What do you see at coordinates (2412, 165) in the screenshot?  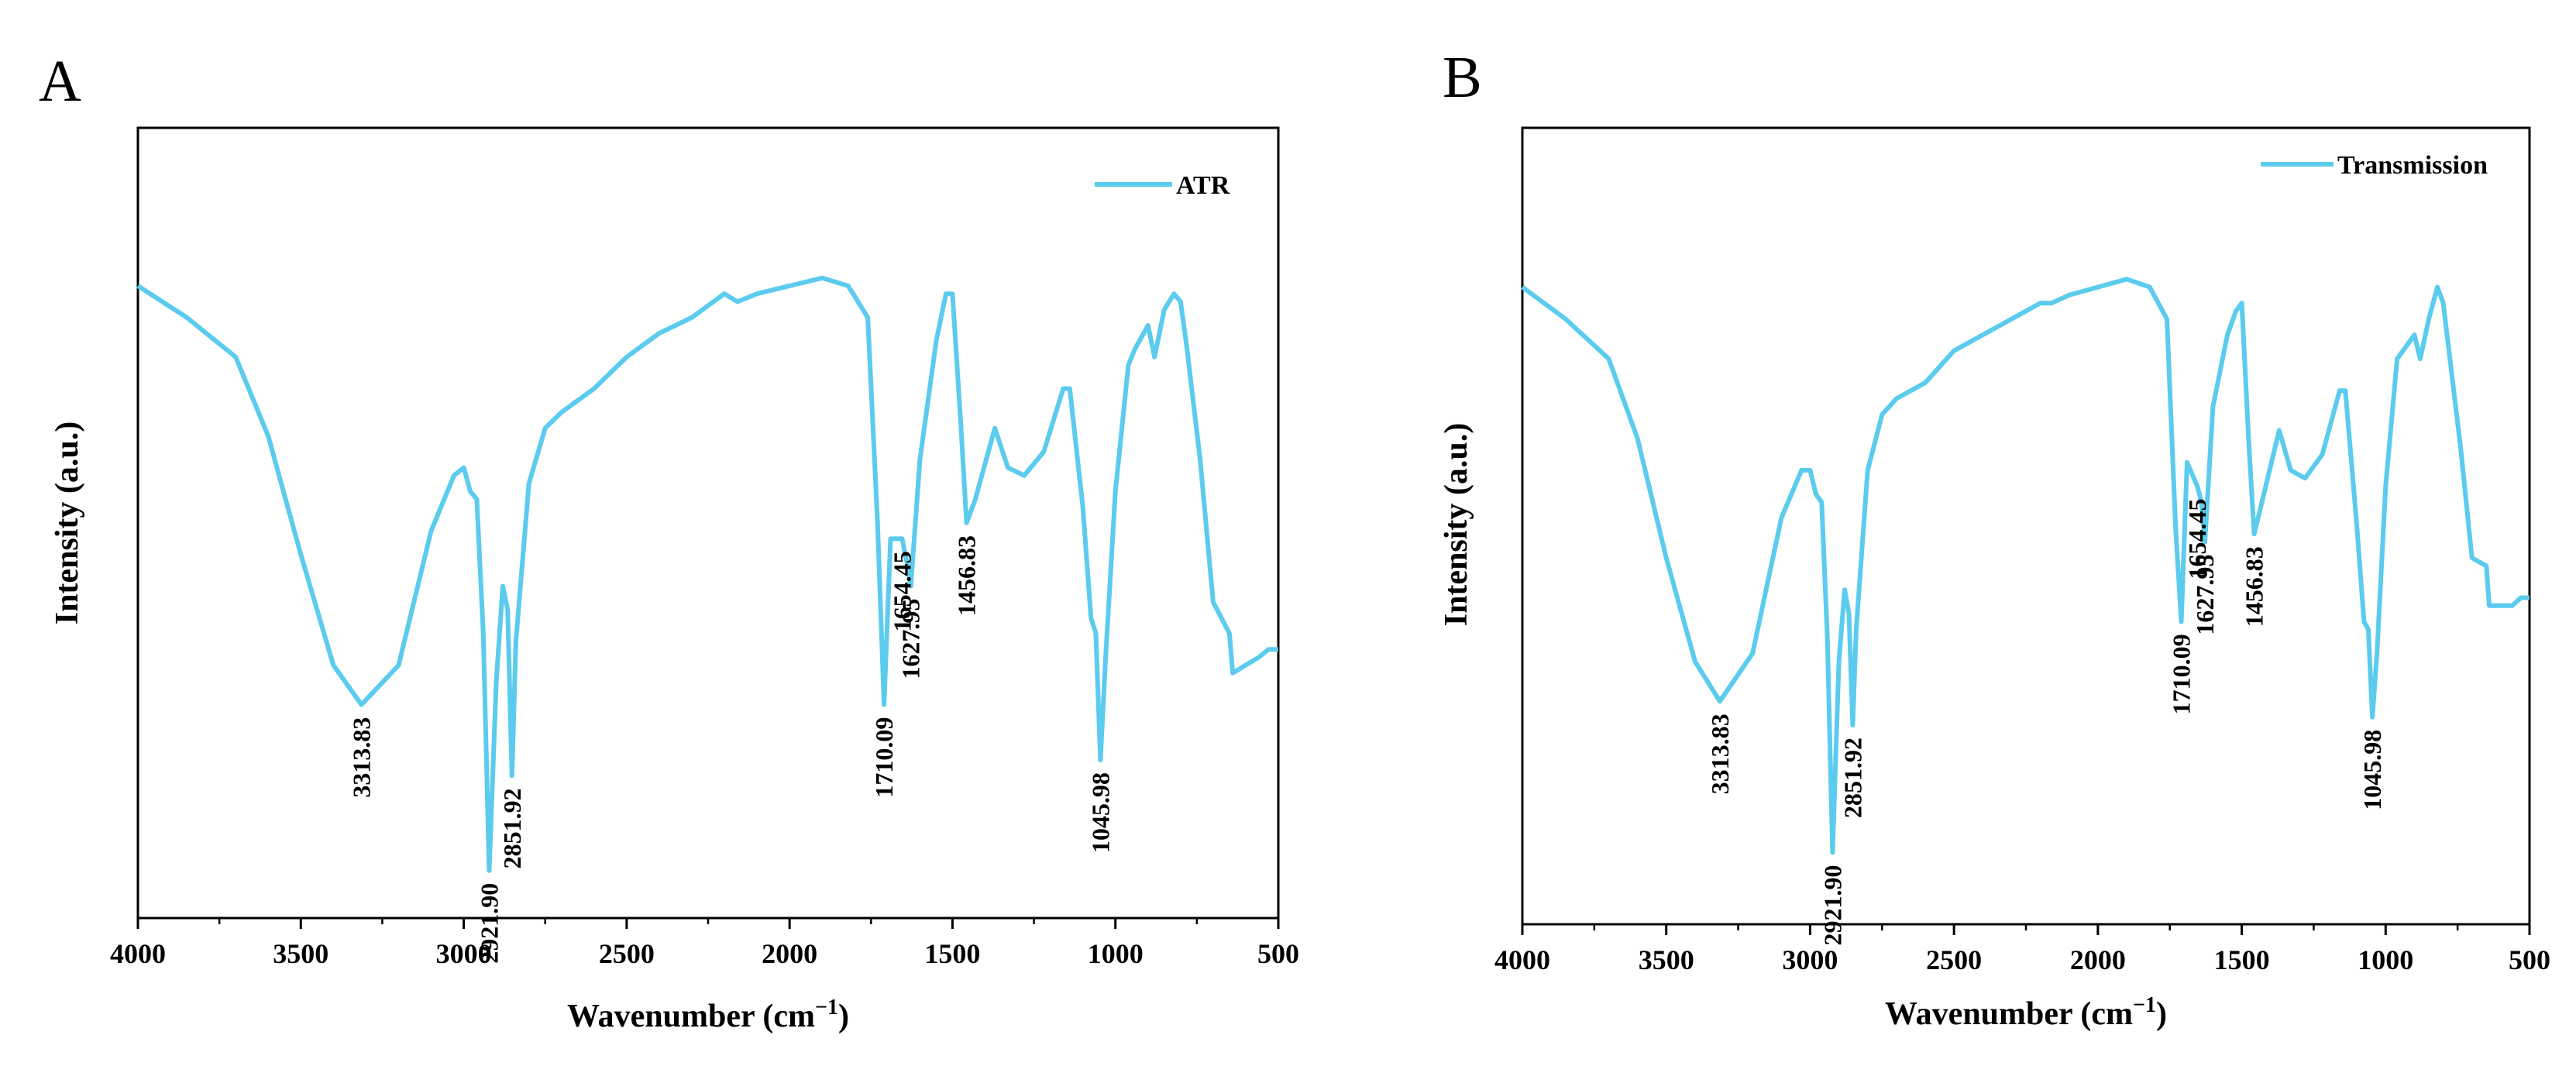 I see `panel-b-legend-label: Transmission` at bounding box center [2412, 165].